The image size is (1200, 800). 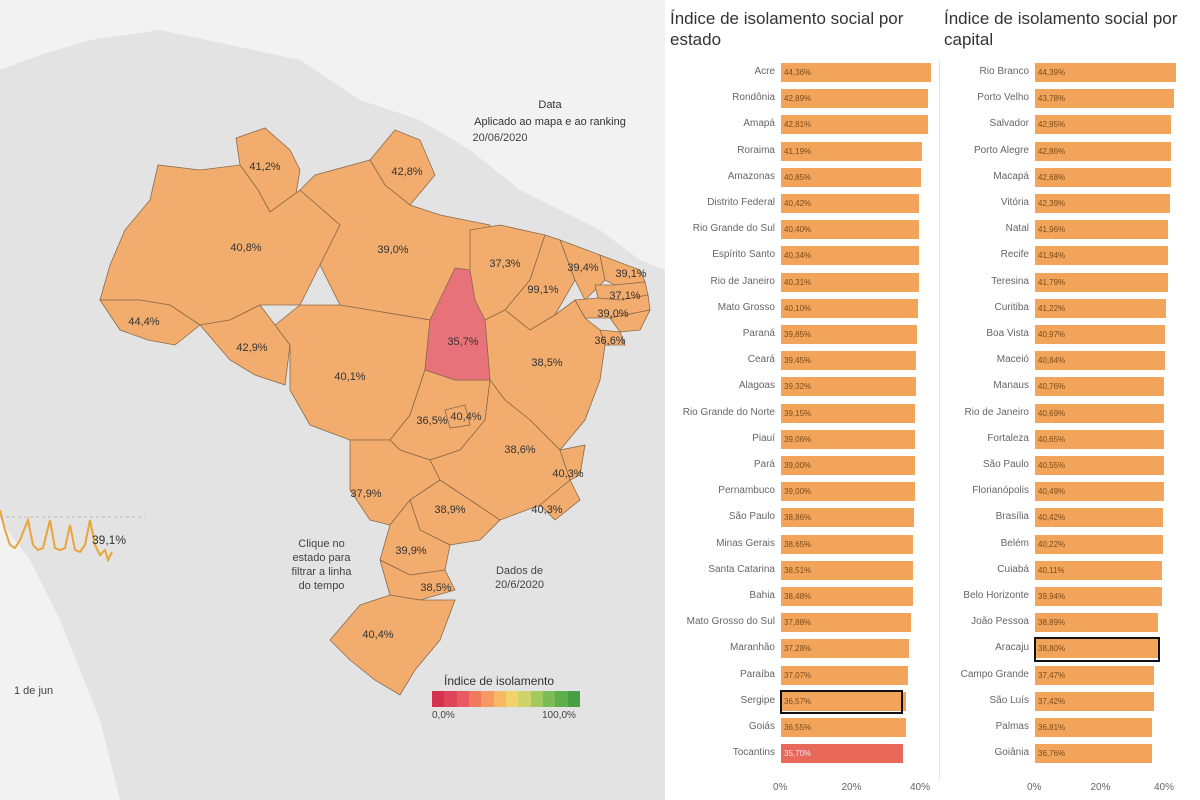 I want to click on bar-value-label: 40,65%, so click(x=1052, y=439).